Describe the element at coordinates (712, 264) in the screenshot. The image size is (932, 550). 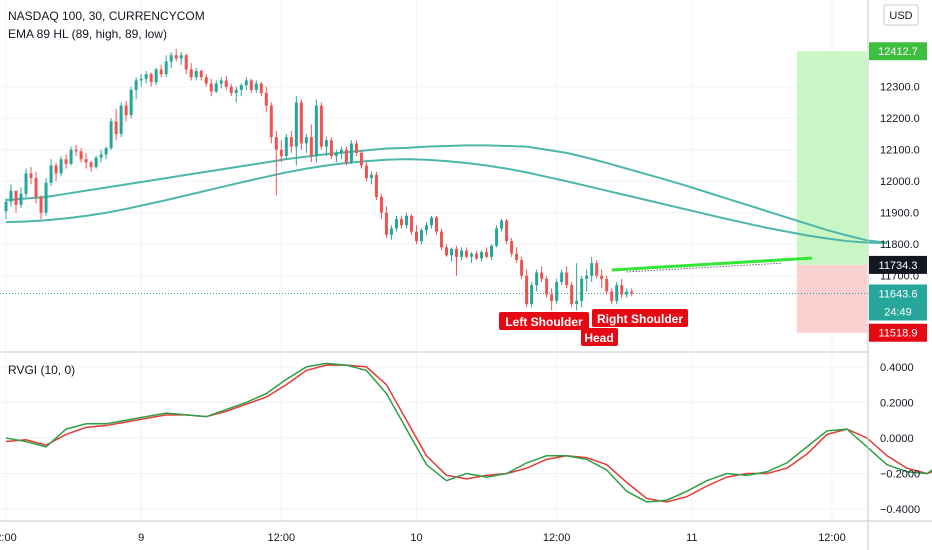
I see `neckline` at that location.